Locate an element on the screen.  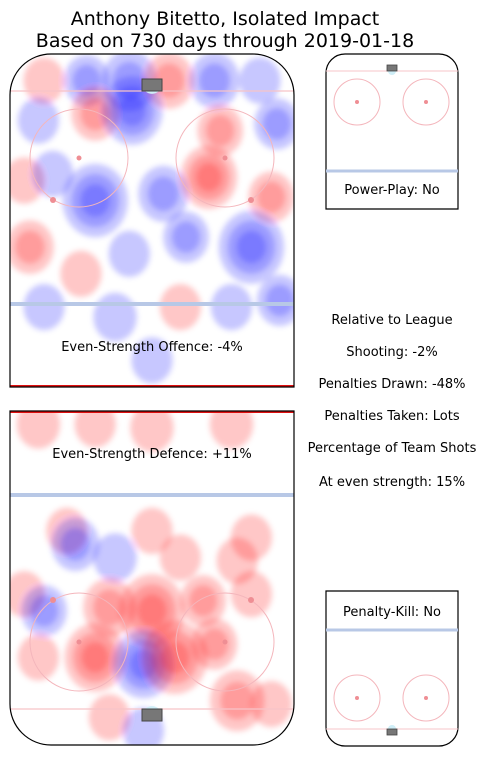
chart-title: Anthony Bitetto, Isolated Impact is located at coordinates (225, 19).